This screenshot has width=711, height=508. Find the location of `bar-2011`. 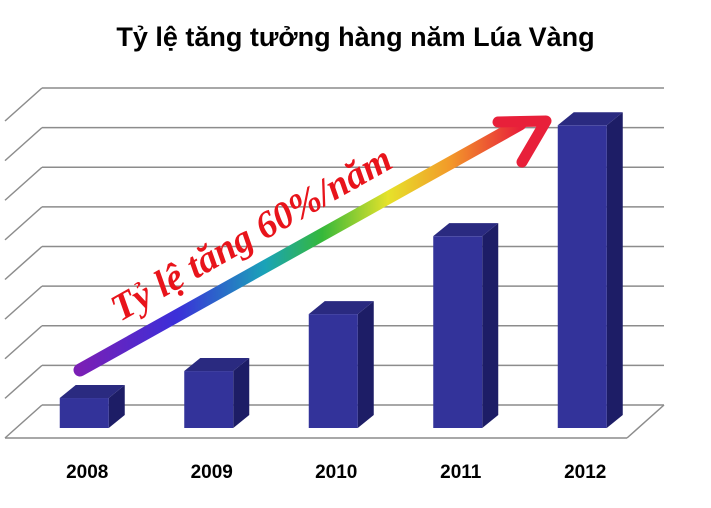

bar-2011 is located at coordinates (465, 325).